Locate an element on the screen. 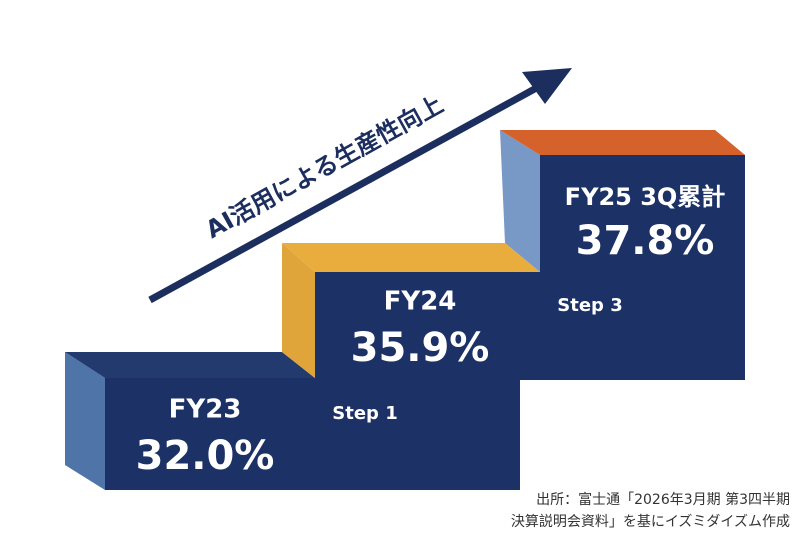  source-line: 決算説明会資料」を基にイズミダイズム作成 is located at coordinates (650, 521).